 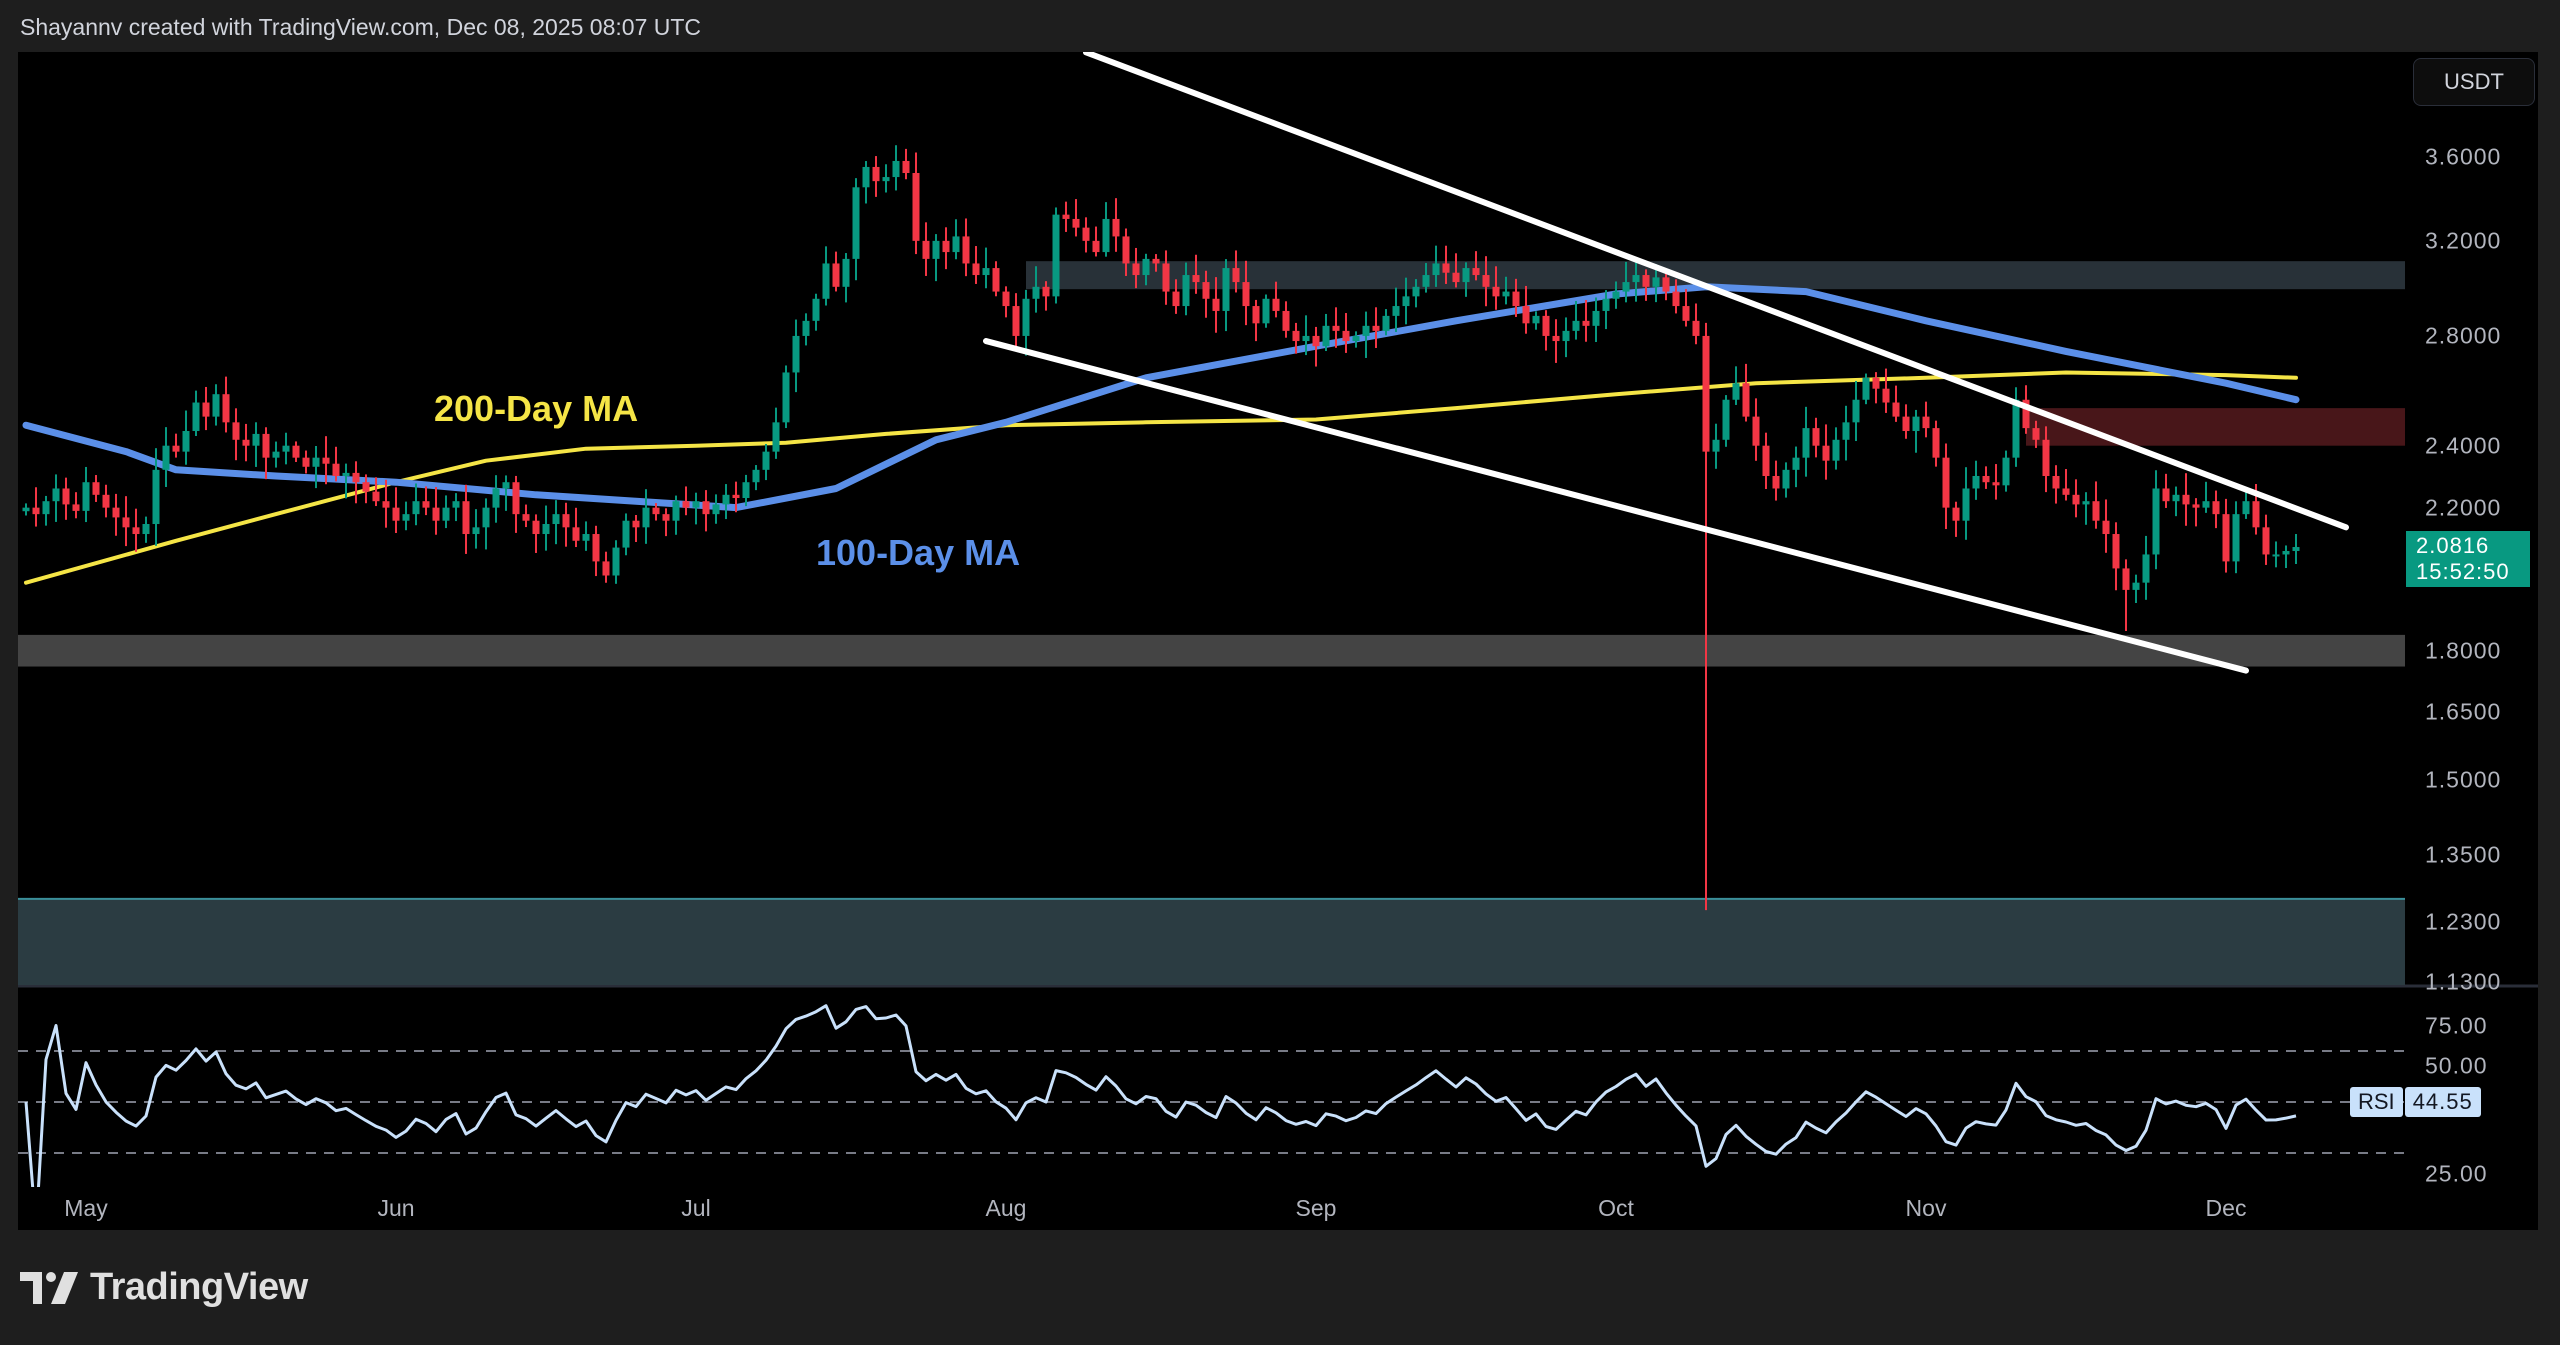 I want to click on ma100-label: 100-Day MA, so click(x=918, y=552).